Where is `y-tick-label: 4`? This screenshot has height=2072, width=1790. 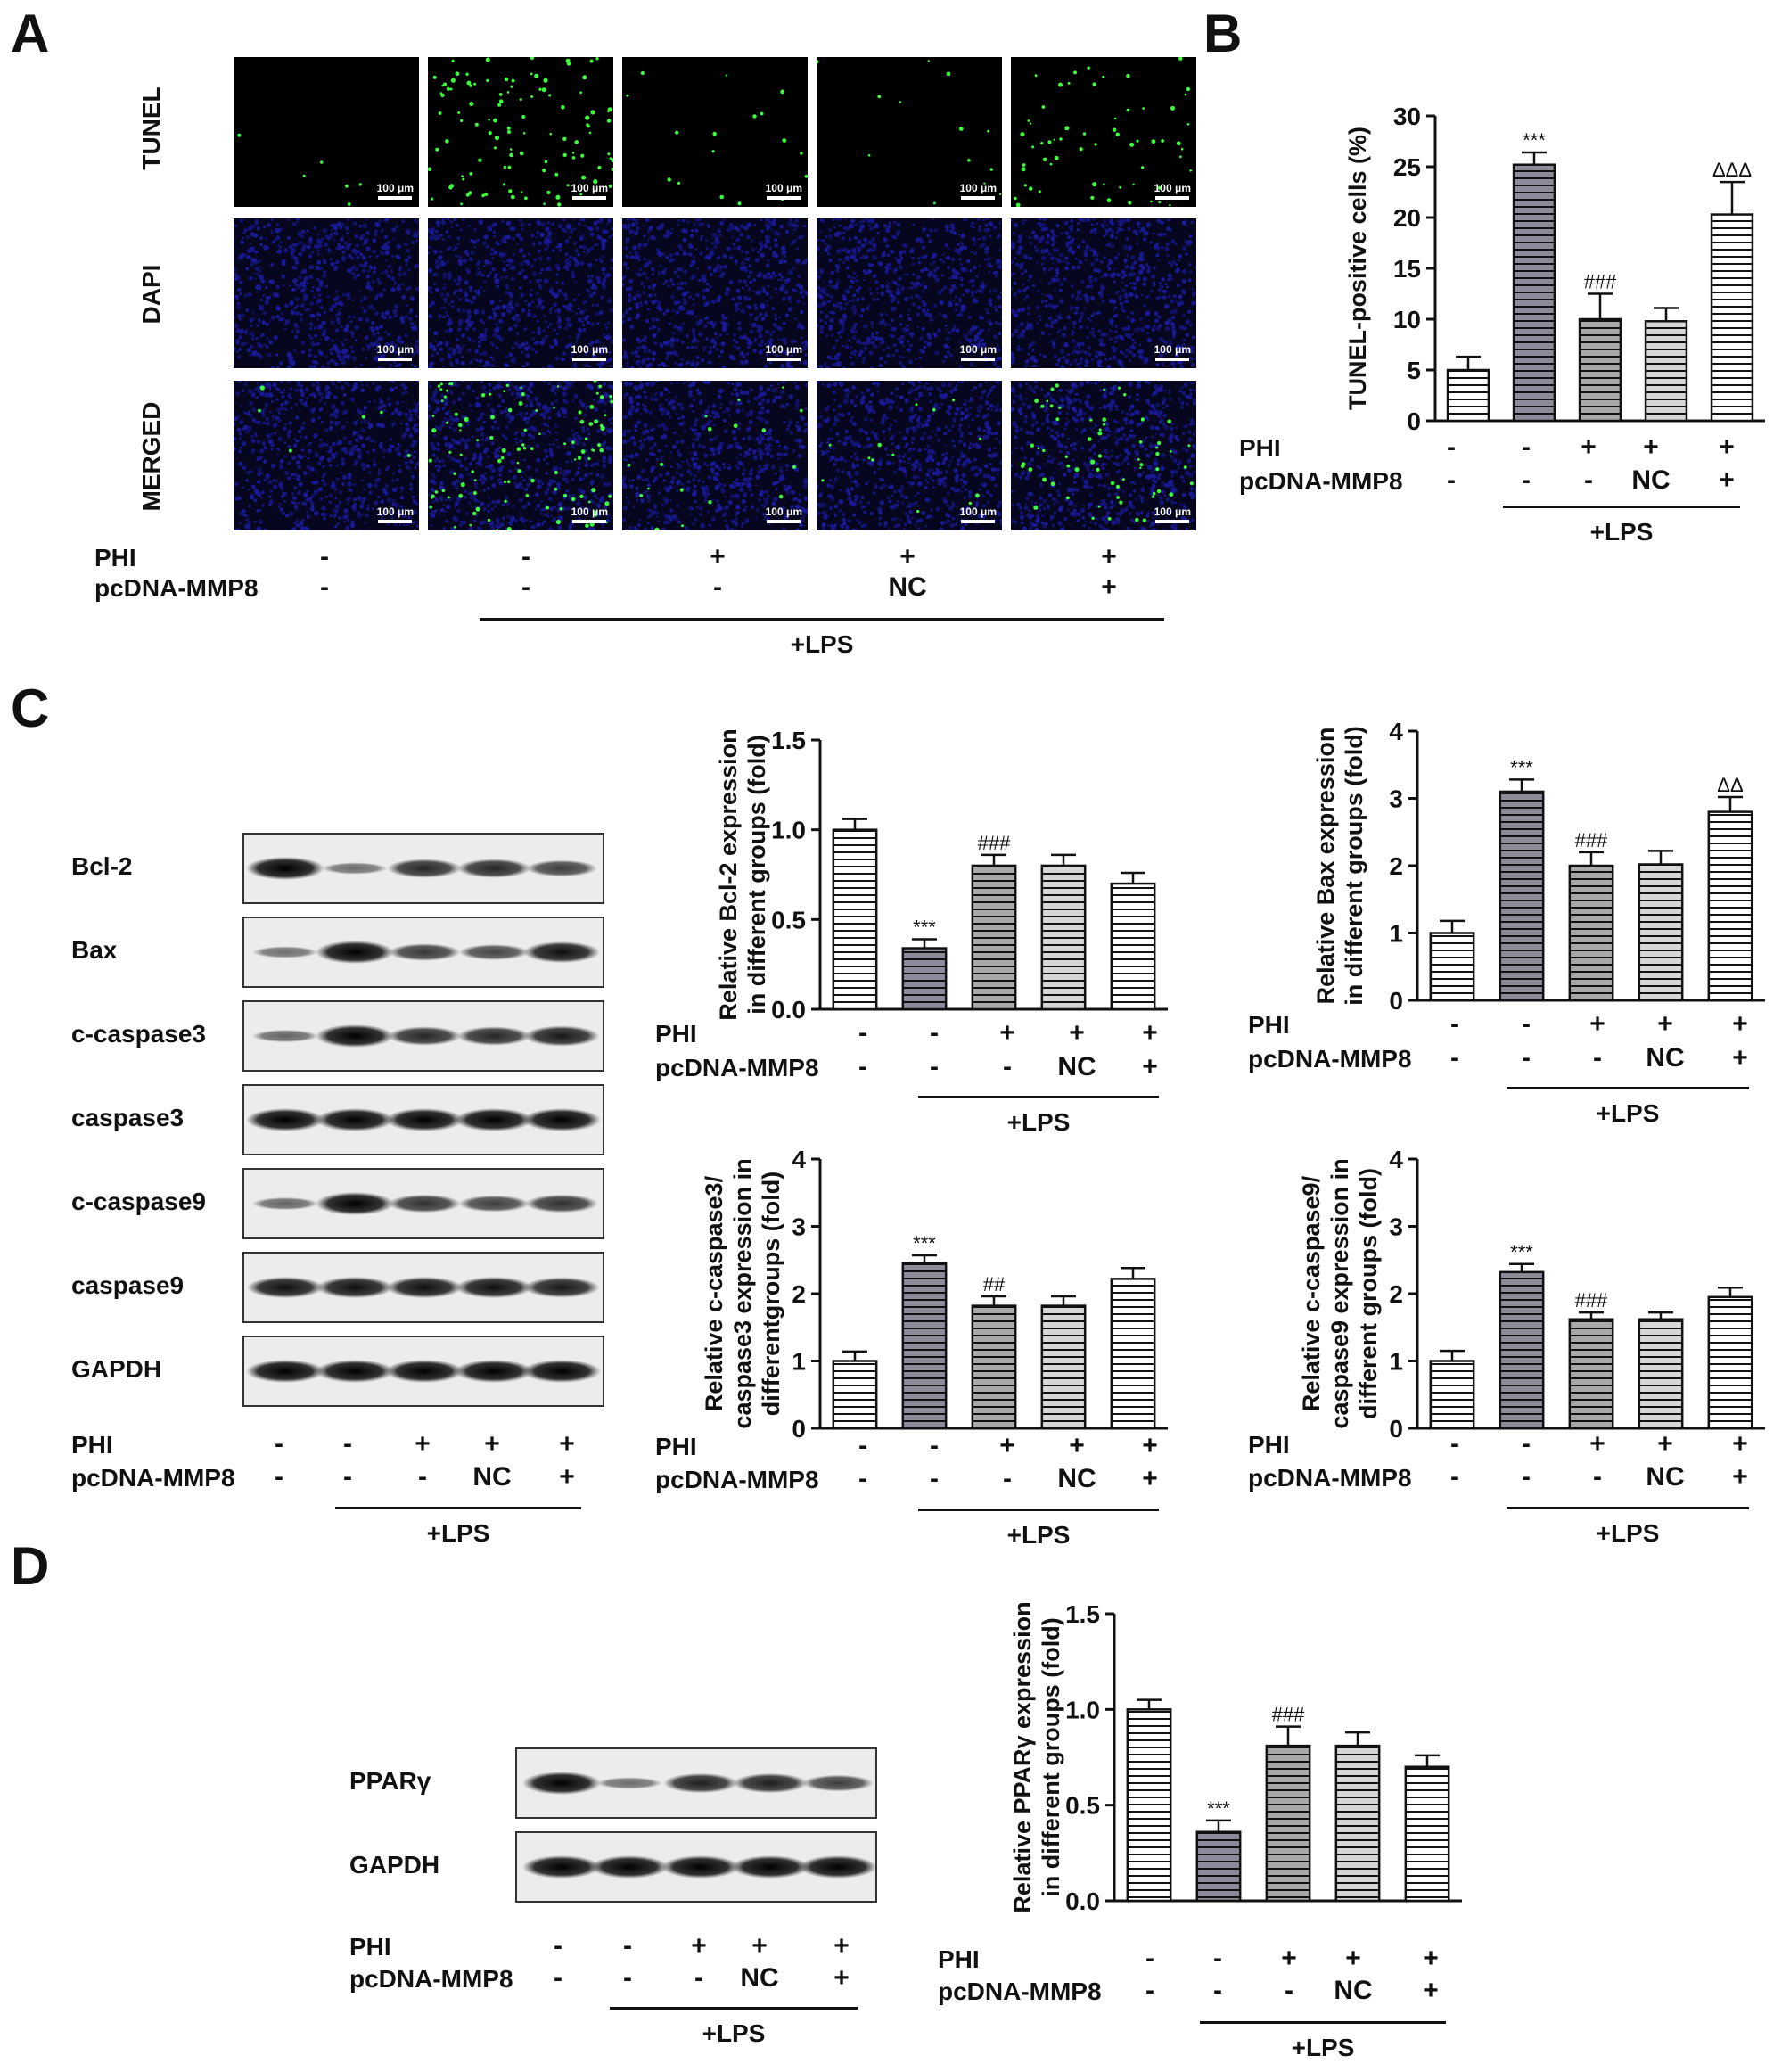 y-tick-label: 4 is located at coordinates (1396, 1160).